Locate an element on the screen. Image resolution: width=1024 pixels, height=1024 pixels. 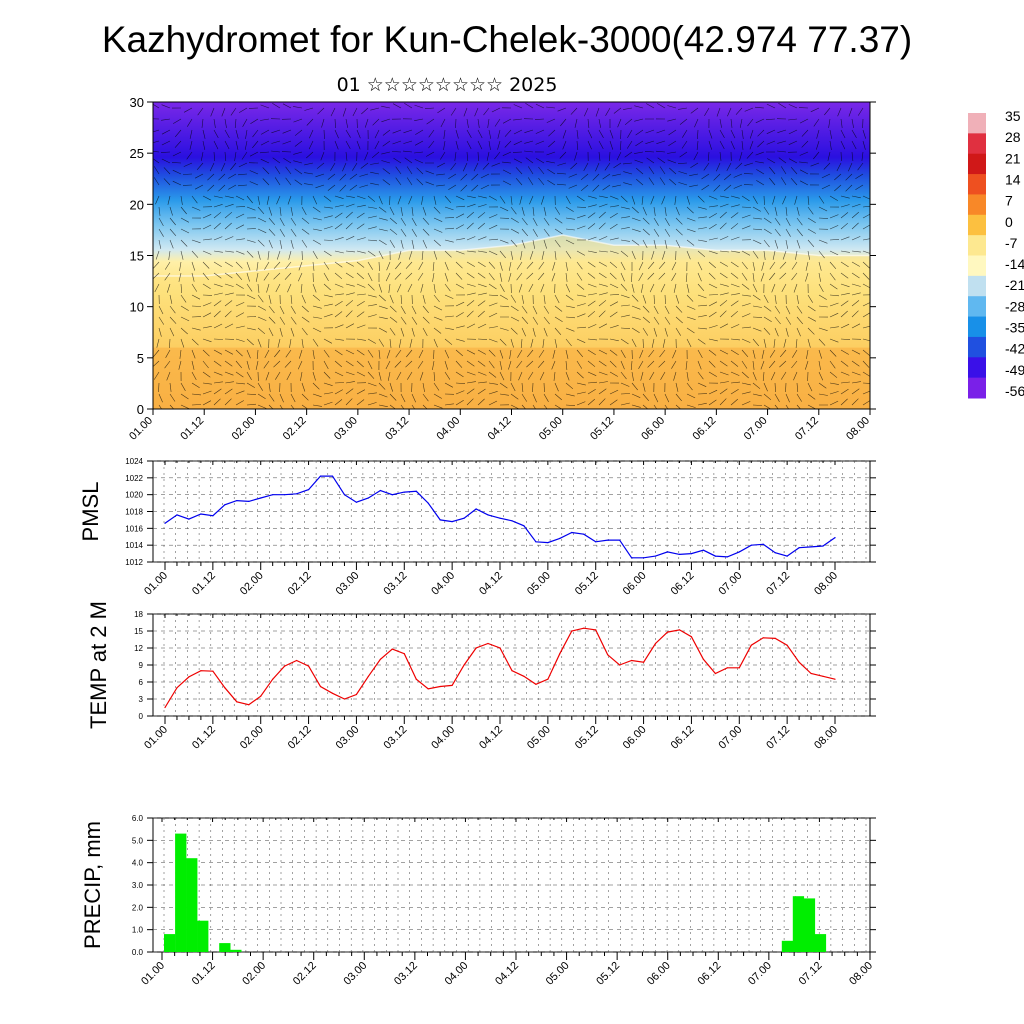
y-tick-label: 9 is located at coordinates (141, 665).